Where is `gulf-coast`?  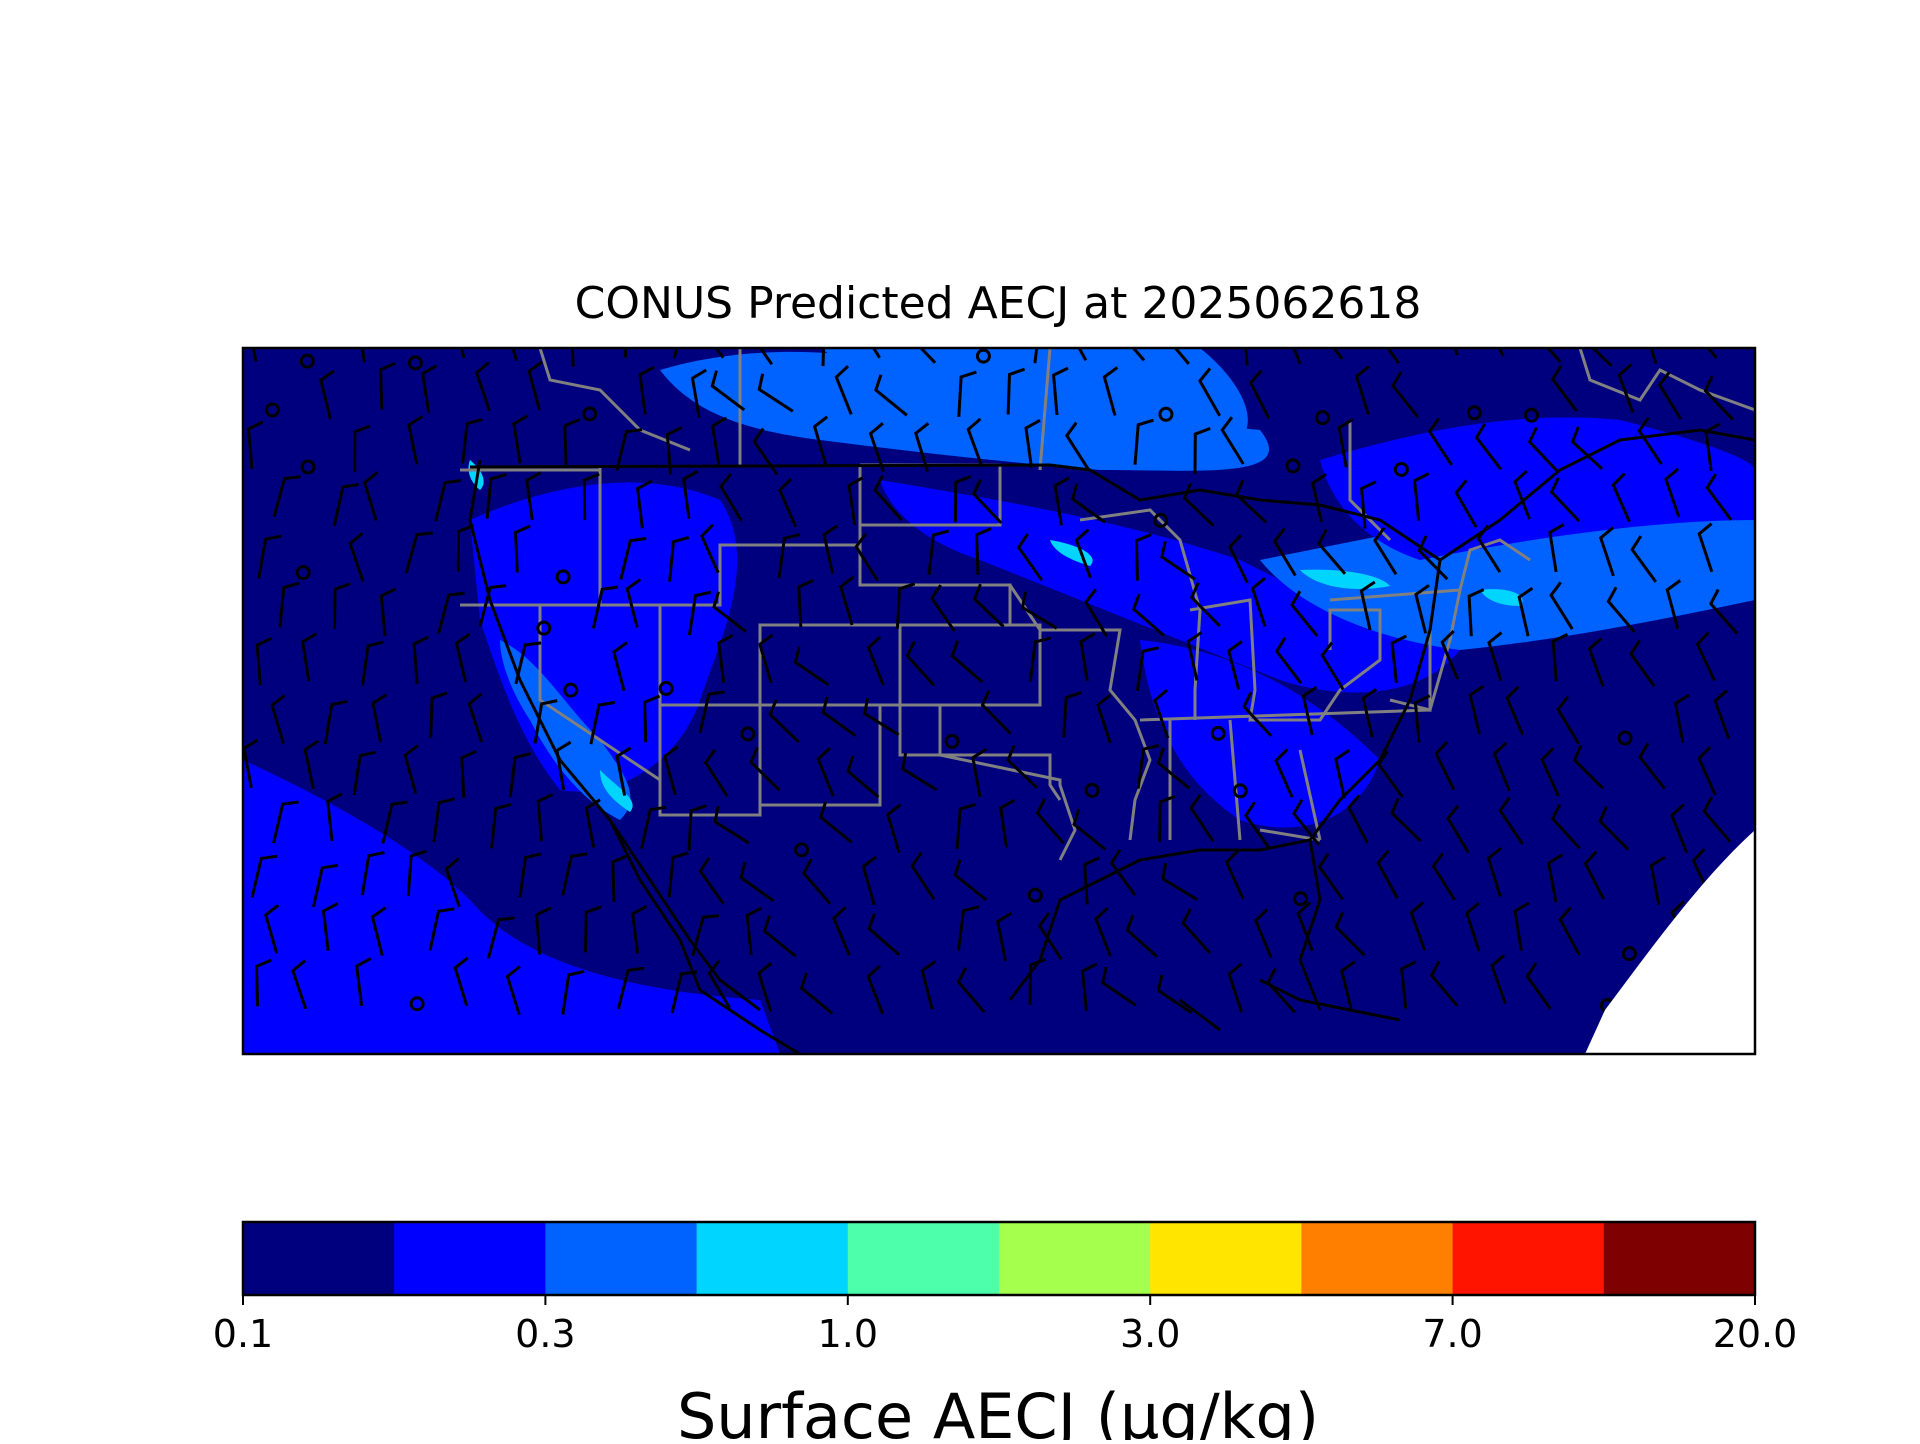
gulf-coast is located at coordinates (1159, 919).